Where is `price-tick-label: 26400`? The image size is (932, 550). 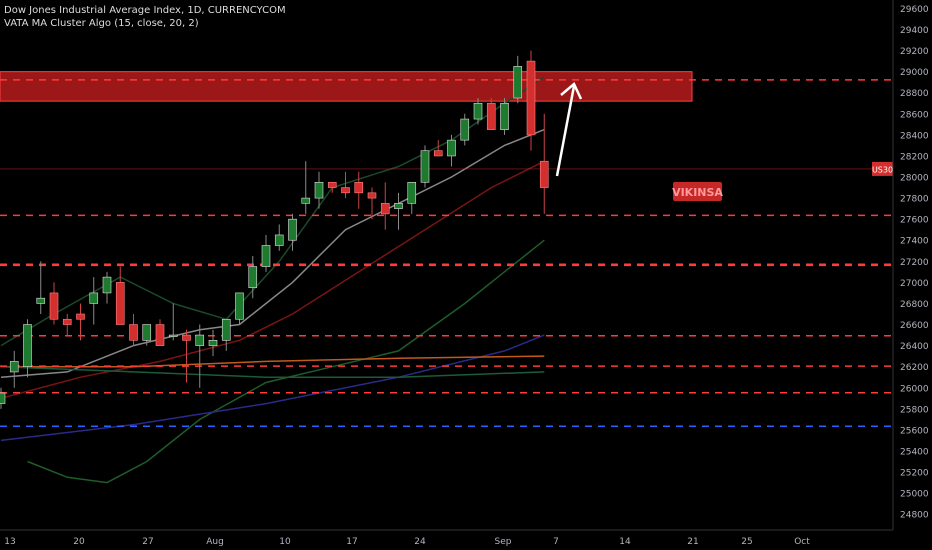 price-tick-label: 26400 is located at coordinates (914, 347).